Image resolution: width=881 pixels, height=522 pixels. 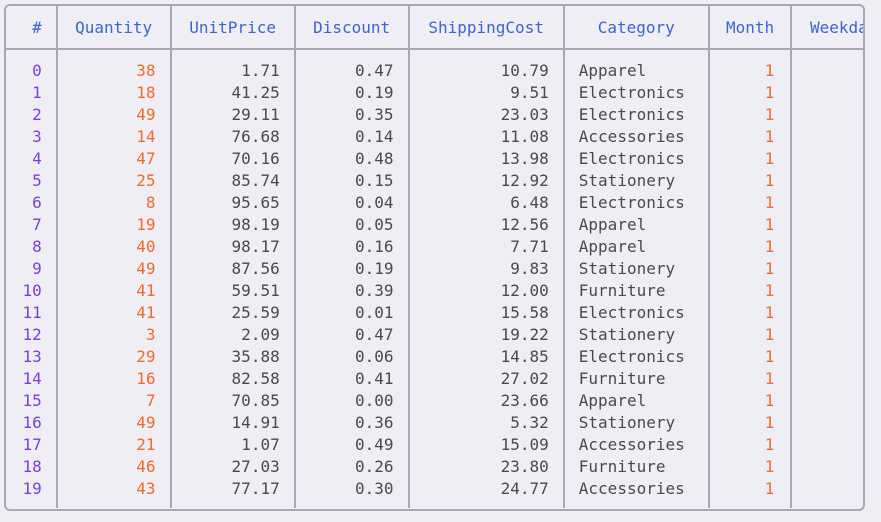 I want to click on row-index-cell: 9, so click(x=32, y=269).